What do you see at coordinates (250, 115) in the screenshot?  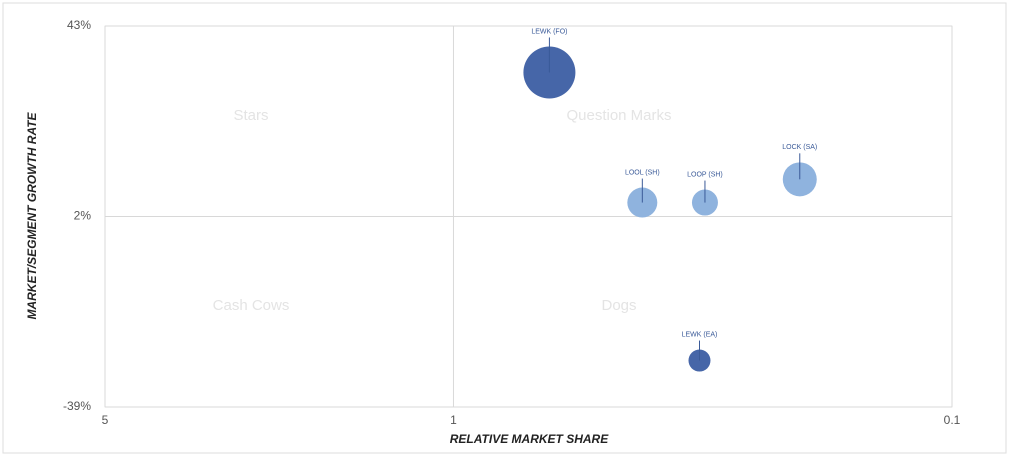 I see `quadrant-label: Stars` at bounding box center [250, 115].